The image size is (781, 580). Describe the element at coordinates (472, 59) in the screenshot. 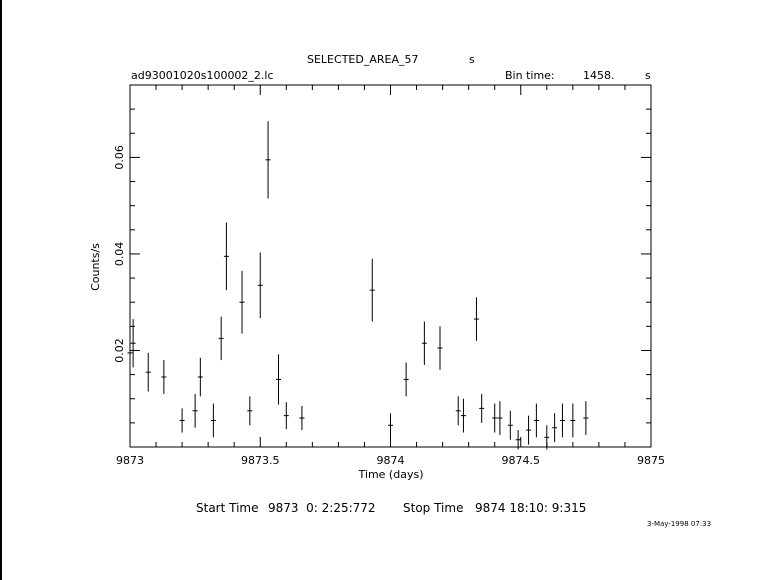

I see `plot-title-unit: s` at that location.